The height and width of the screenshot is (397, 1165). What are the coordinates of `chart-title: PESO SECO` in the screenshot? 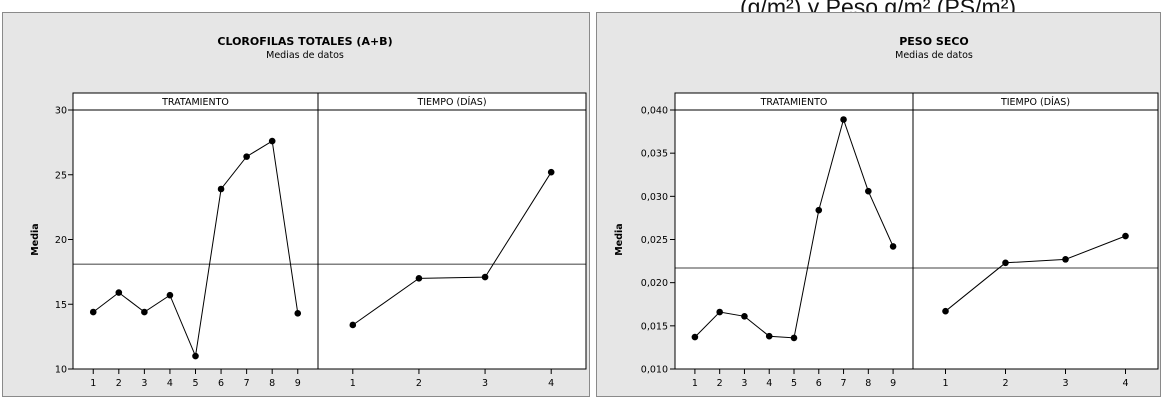 It's located at (934, 41).